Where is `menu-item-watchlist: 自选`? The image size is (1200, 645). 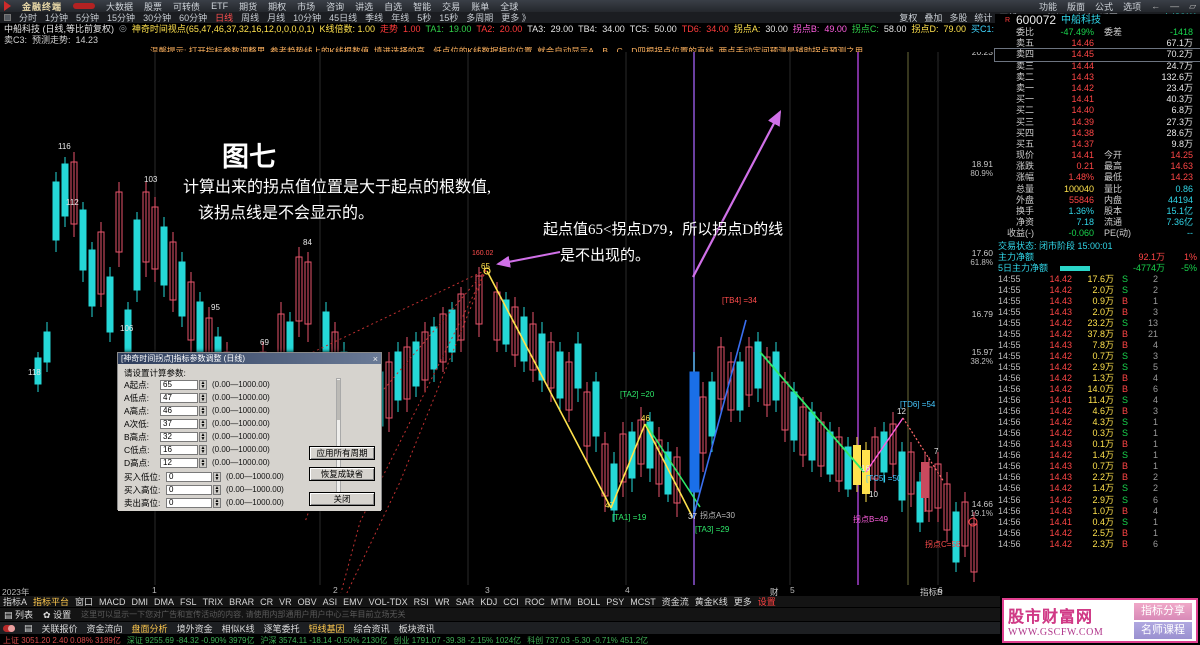
menu-item-watchlist: 自选 is located at coordinates (393, 6).